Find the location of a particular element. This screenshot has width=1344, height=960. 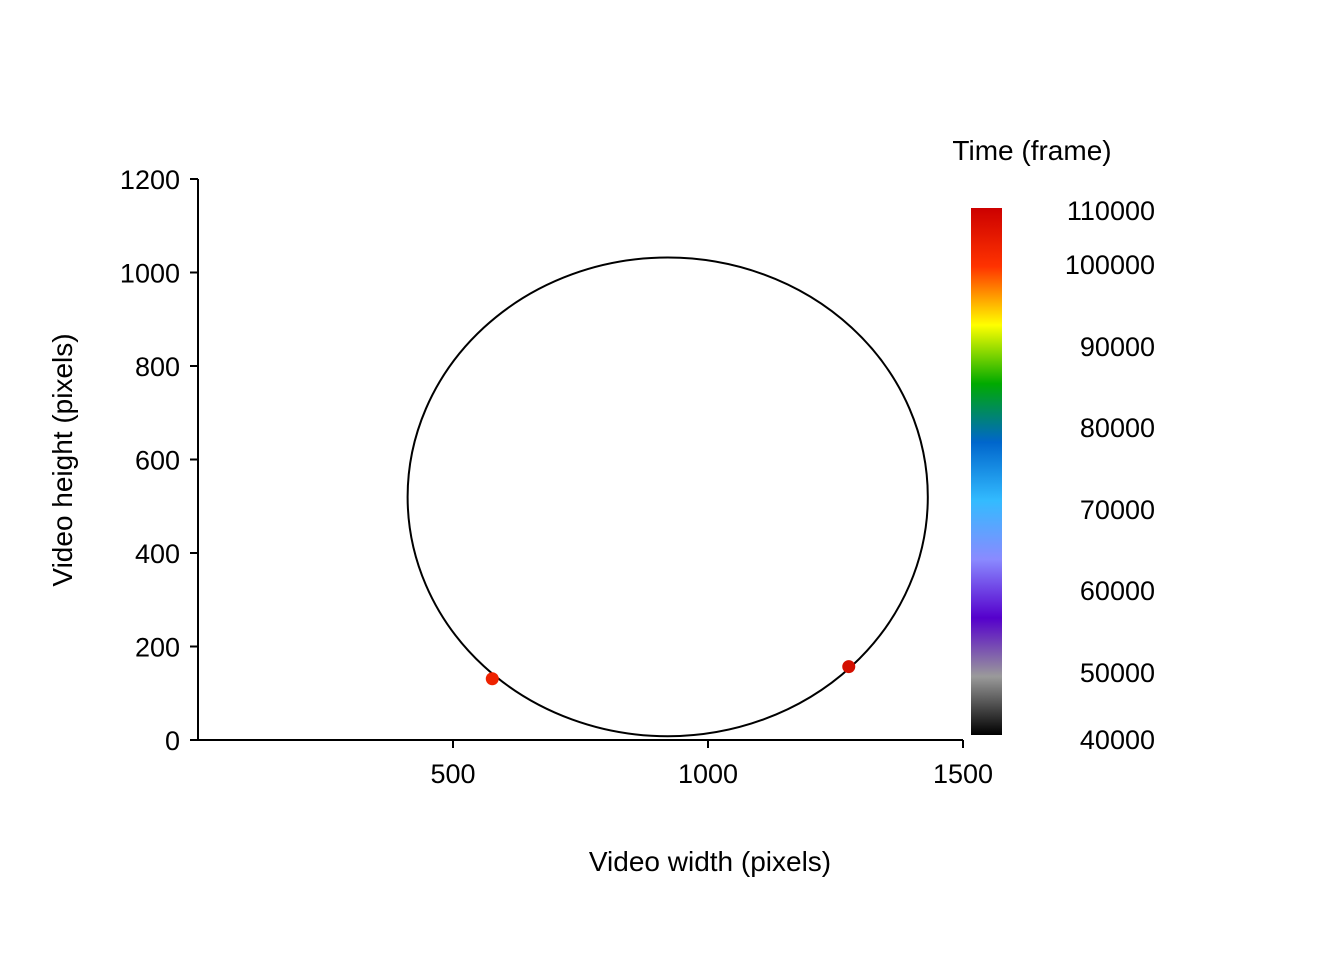

colorbar-tick-label: 60000 is located at coordinates (1117, 591).